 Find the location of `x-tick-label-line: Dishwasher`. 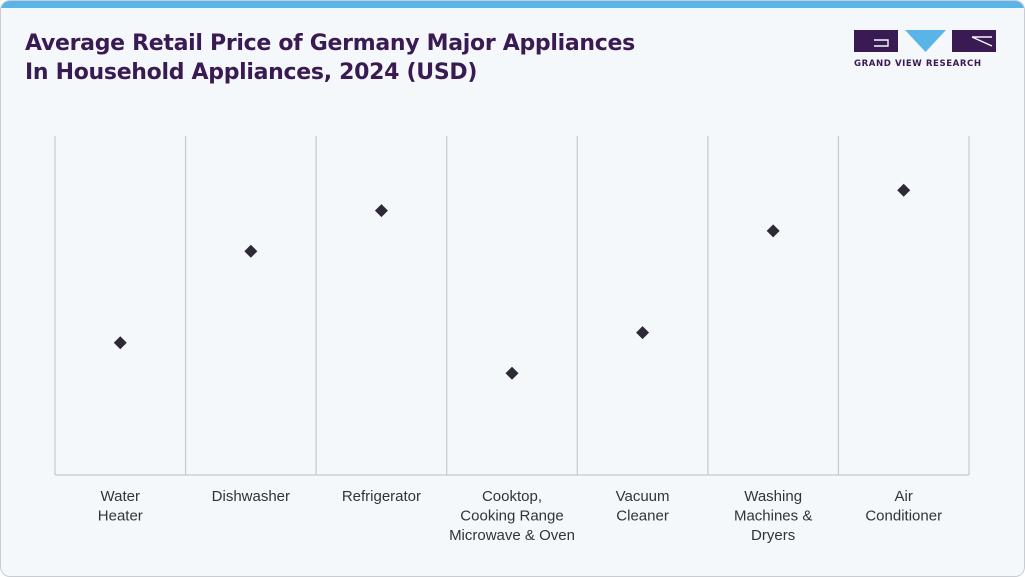

x-tick-label-line: Dishwasher is located at coordinates (251, 496).